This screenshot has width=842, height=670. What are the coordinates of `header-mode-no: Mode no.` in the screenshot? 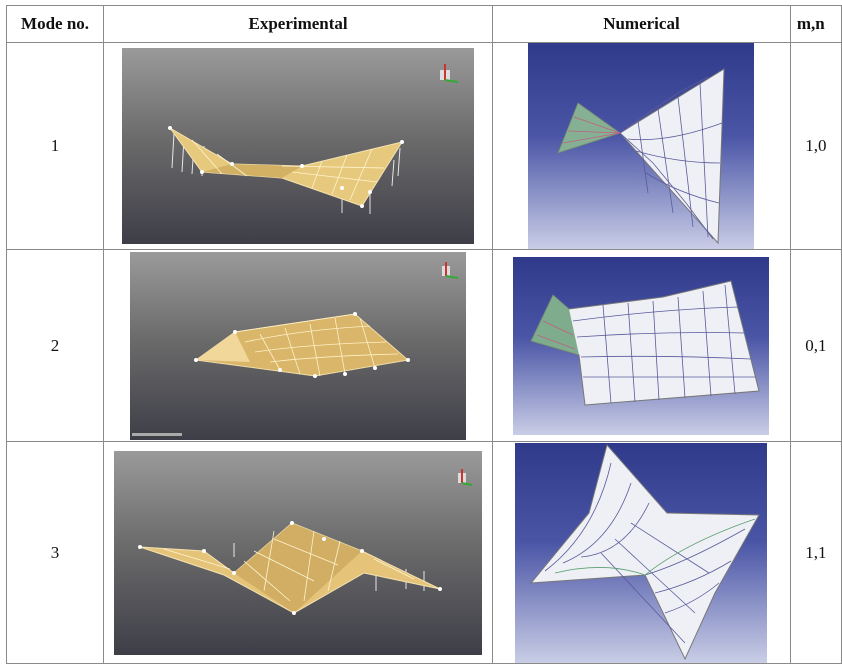 It's located at (55, 24).